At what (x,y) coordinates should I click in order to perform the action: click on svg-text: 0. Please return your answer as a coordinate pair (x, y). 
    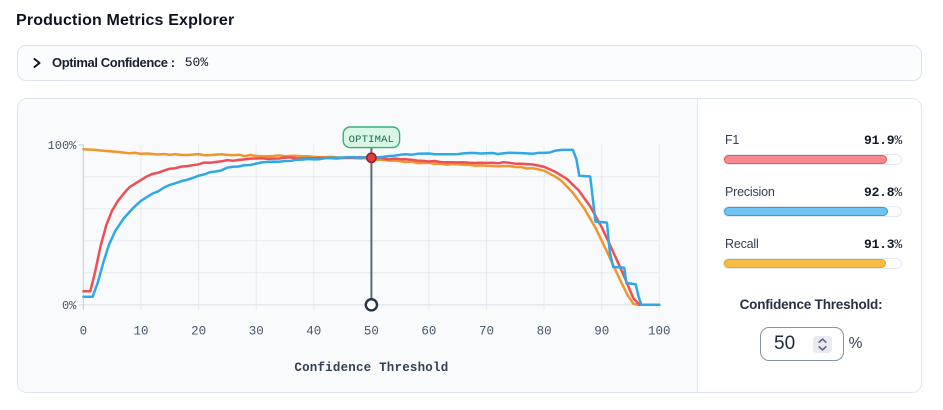
    Looking at the image, I should click on (84, 331).